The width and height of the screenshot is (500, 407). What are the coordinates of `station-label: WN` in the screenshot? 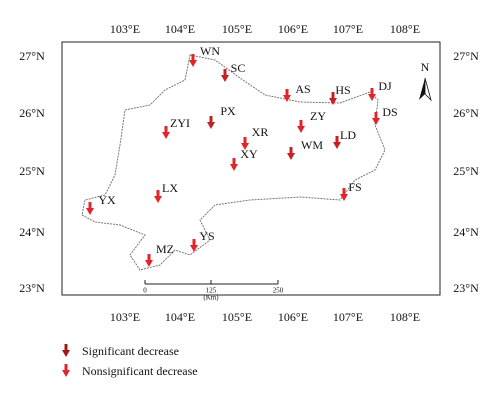 It's located at (210, 51).